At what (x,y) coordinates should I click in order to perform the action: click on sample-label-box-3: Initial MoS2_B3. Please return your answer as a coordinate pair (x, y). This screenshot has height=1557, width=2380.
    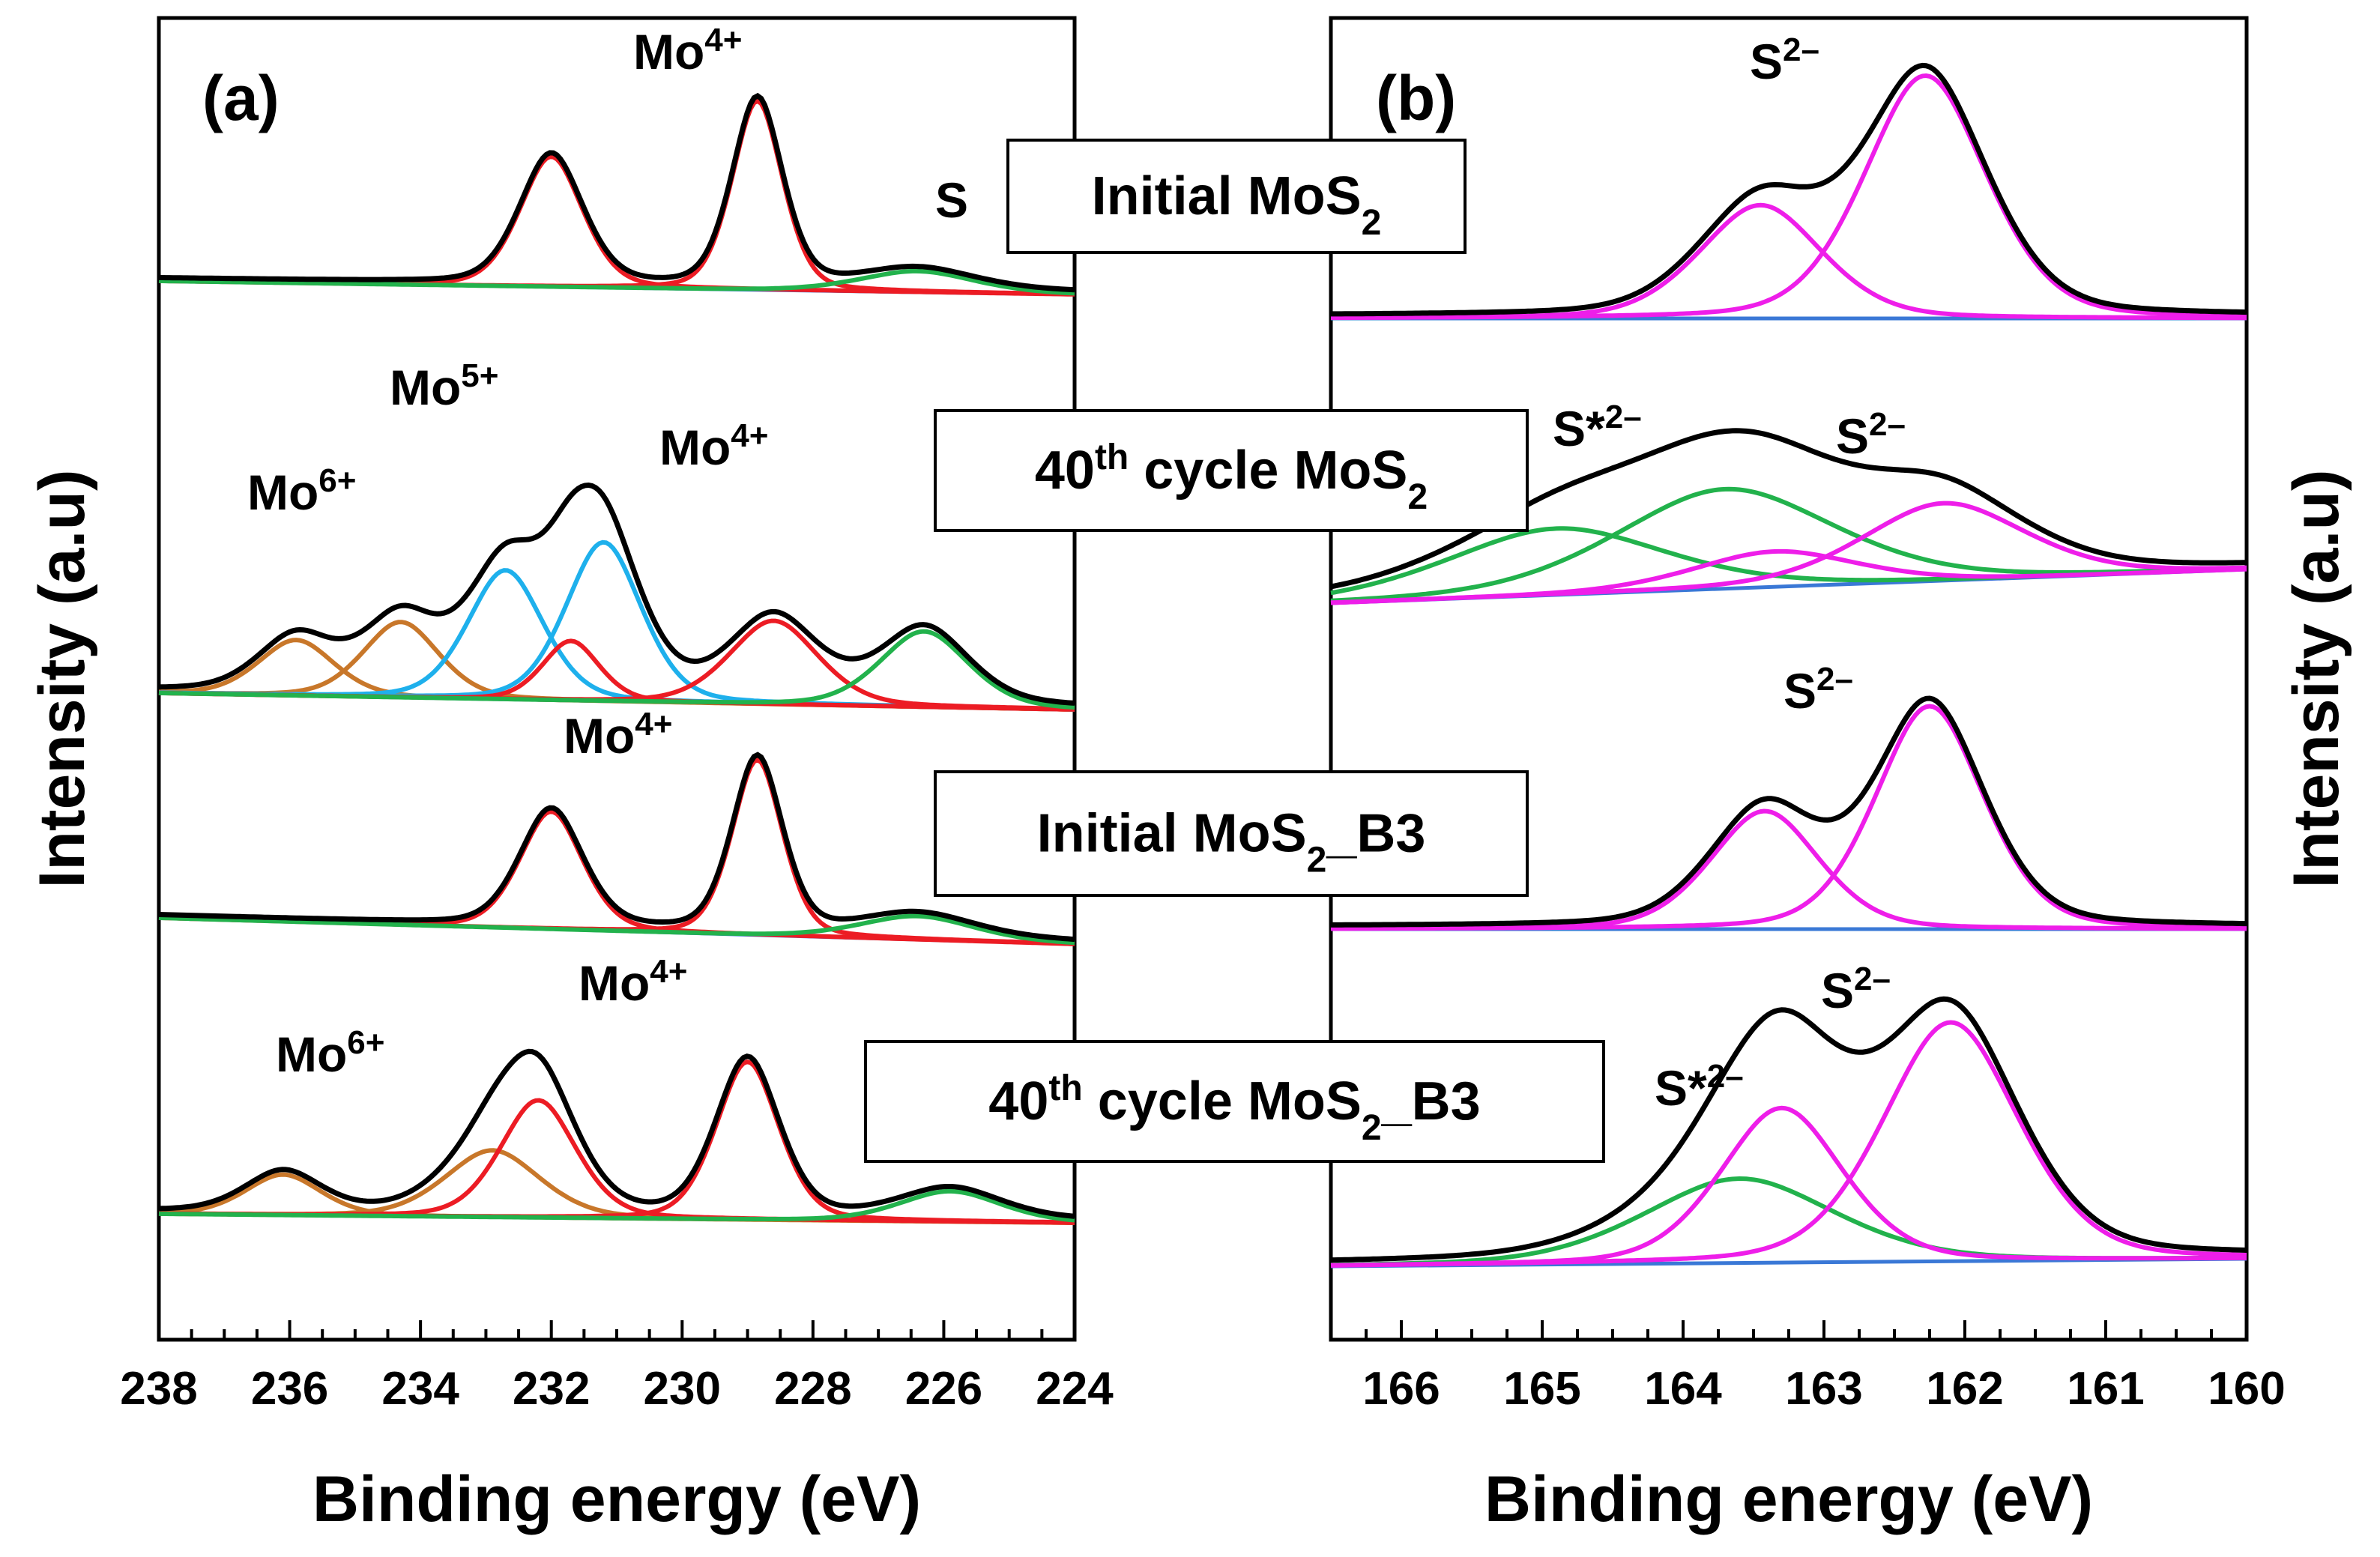
    Looking at the image, I should click on (1231, 833).